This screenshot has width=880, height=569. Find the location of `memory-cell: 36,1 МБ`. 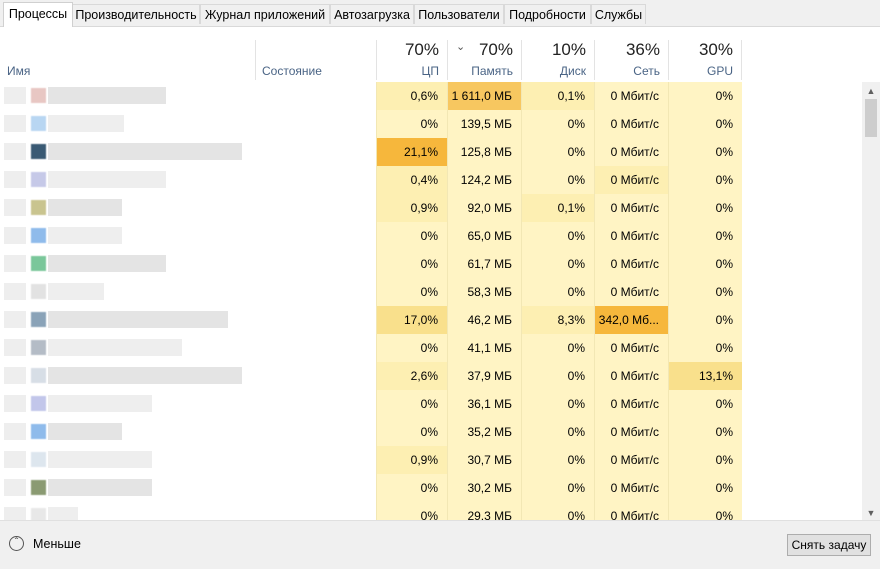

memory-cell: 36,1 МБ is located at coordinates (484, 404).